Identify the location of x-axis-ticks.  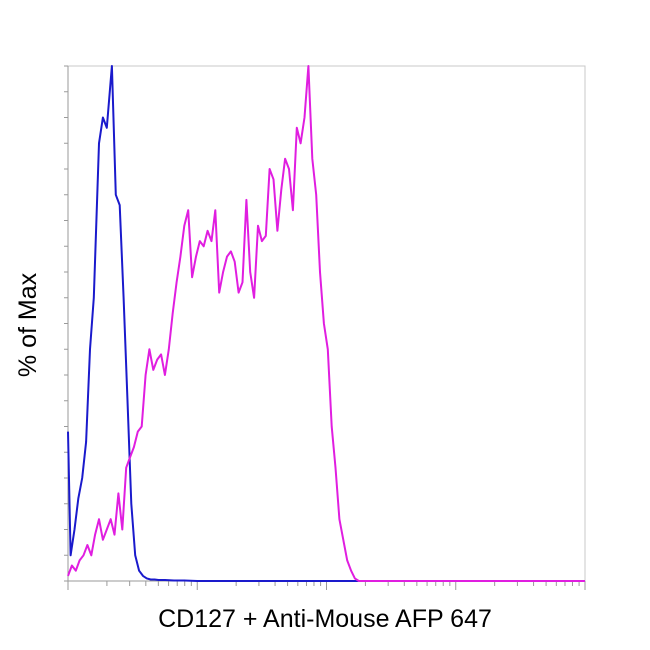
(326, 585).